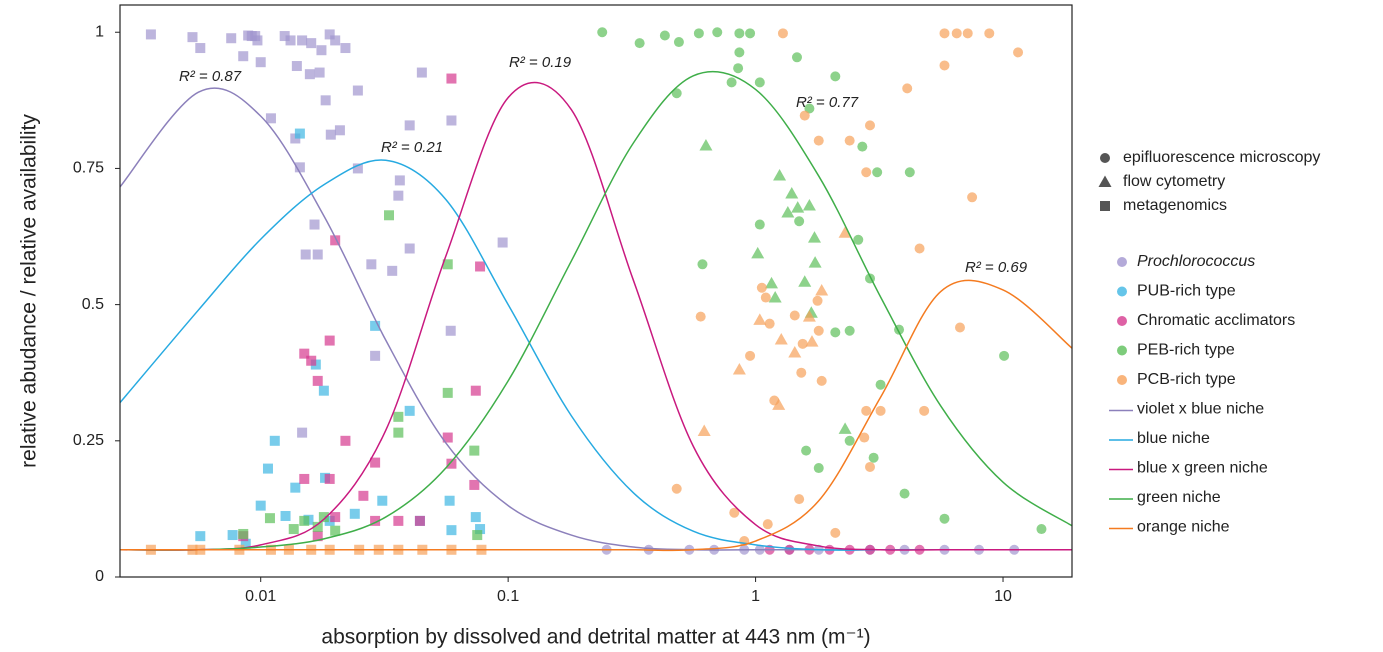 This screenshot has width=1383, height=652. I want to click on legend-label: epifluorescence microscopy, so click(1221, 157).